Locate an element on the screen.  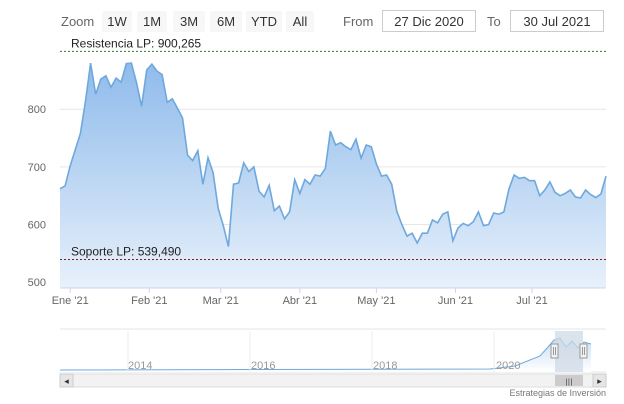
y-axis-labels: 500 600 700 800 is located at coordinates (37, 196).